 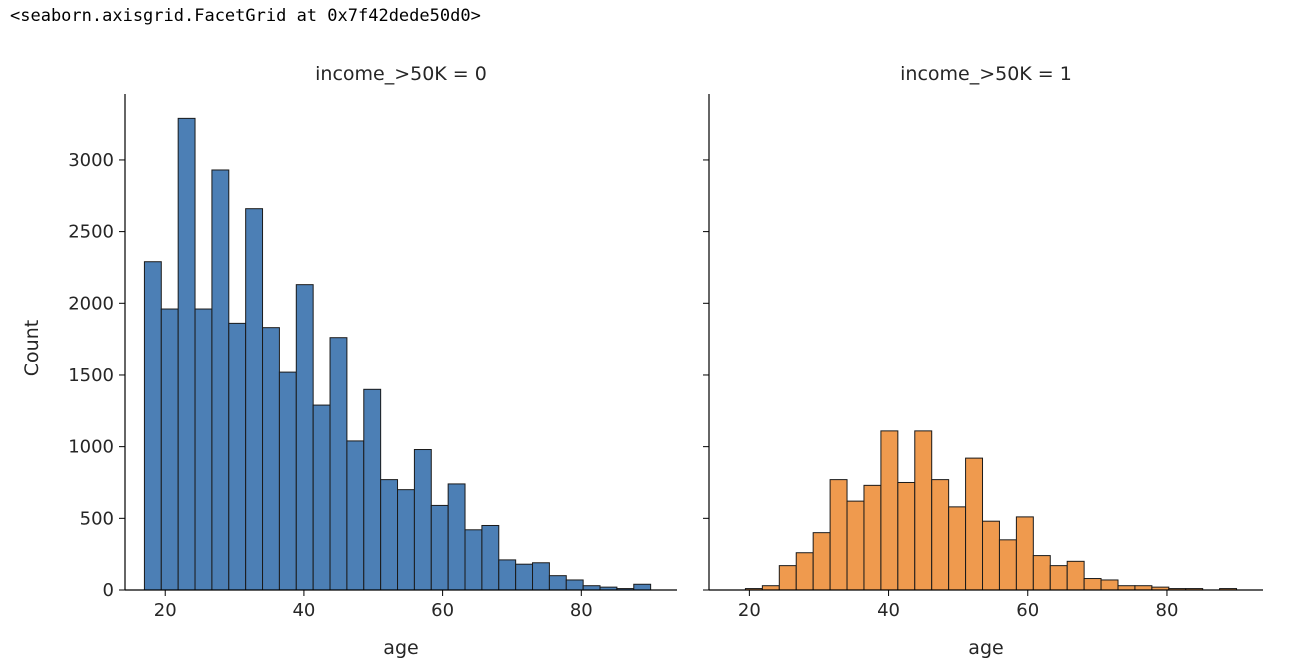 What do you see at coordinates (97, 518) in the screenshot?
I see `y-tick-label: 500` at bounding box center [97, 518].